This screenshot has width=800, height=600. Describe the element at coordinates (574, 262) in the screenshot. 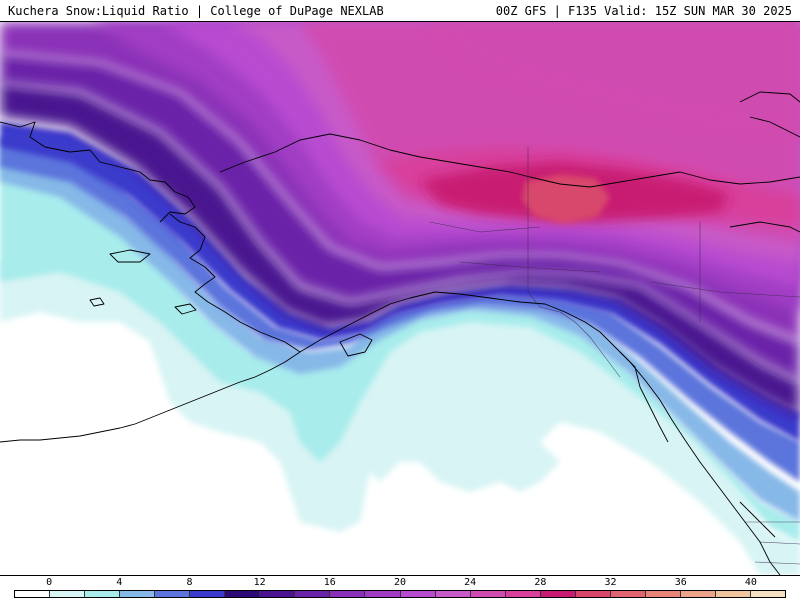

I see `border-alaska-canada` at that location.